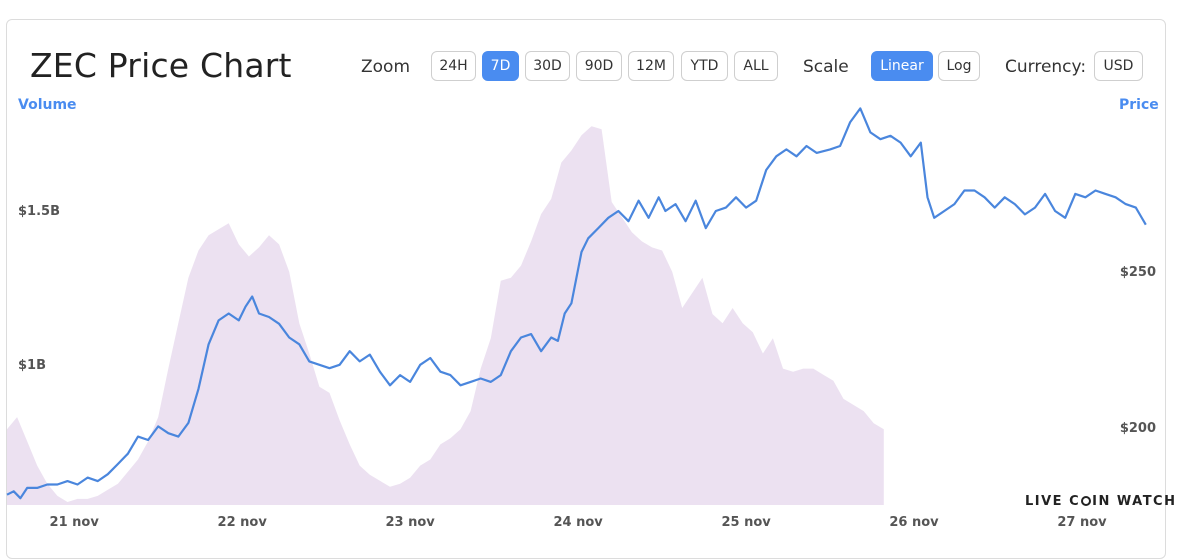 The width and height of the screenshot is (1189, 559). What do you see at coordinates (243, 522) in the screenshot?
I see `date-tick-label: 22 nov` at bounding box center [243, 522].